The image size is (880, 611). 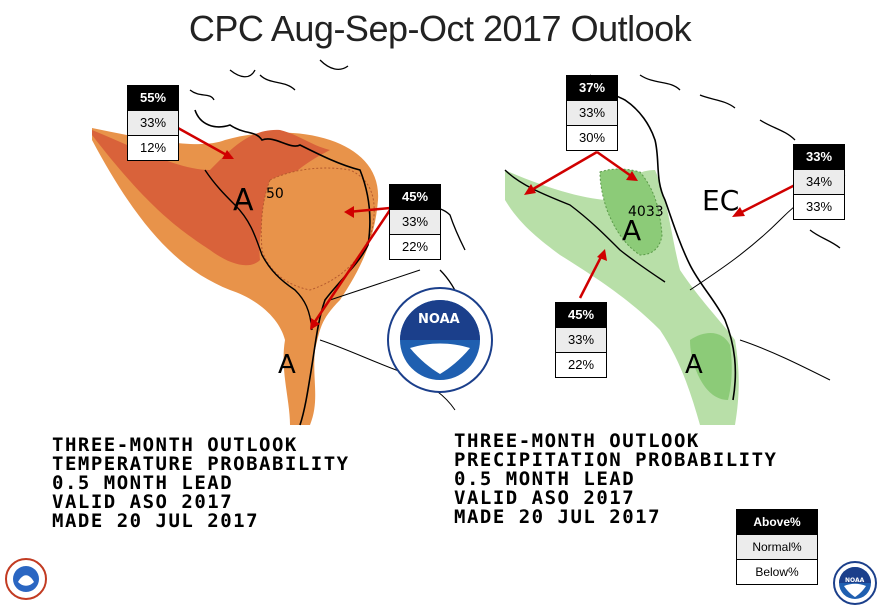 I want to click on precip-contour-label: 4033, so click(x=646, y=212).